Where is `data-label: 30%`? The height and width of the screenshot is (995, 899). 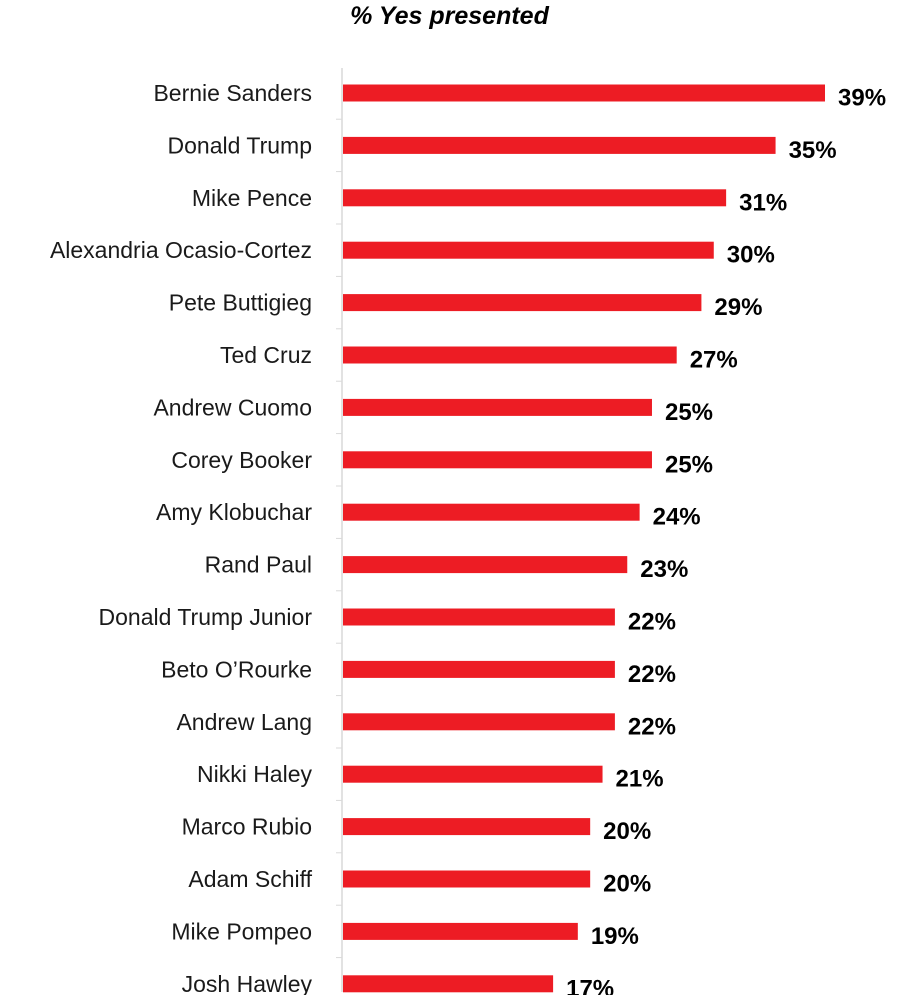 data-label: 30% is located at coordinates (751, 255).